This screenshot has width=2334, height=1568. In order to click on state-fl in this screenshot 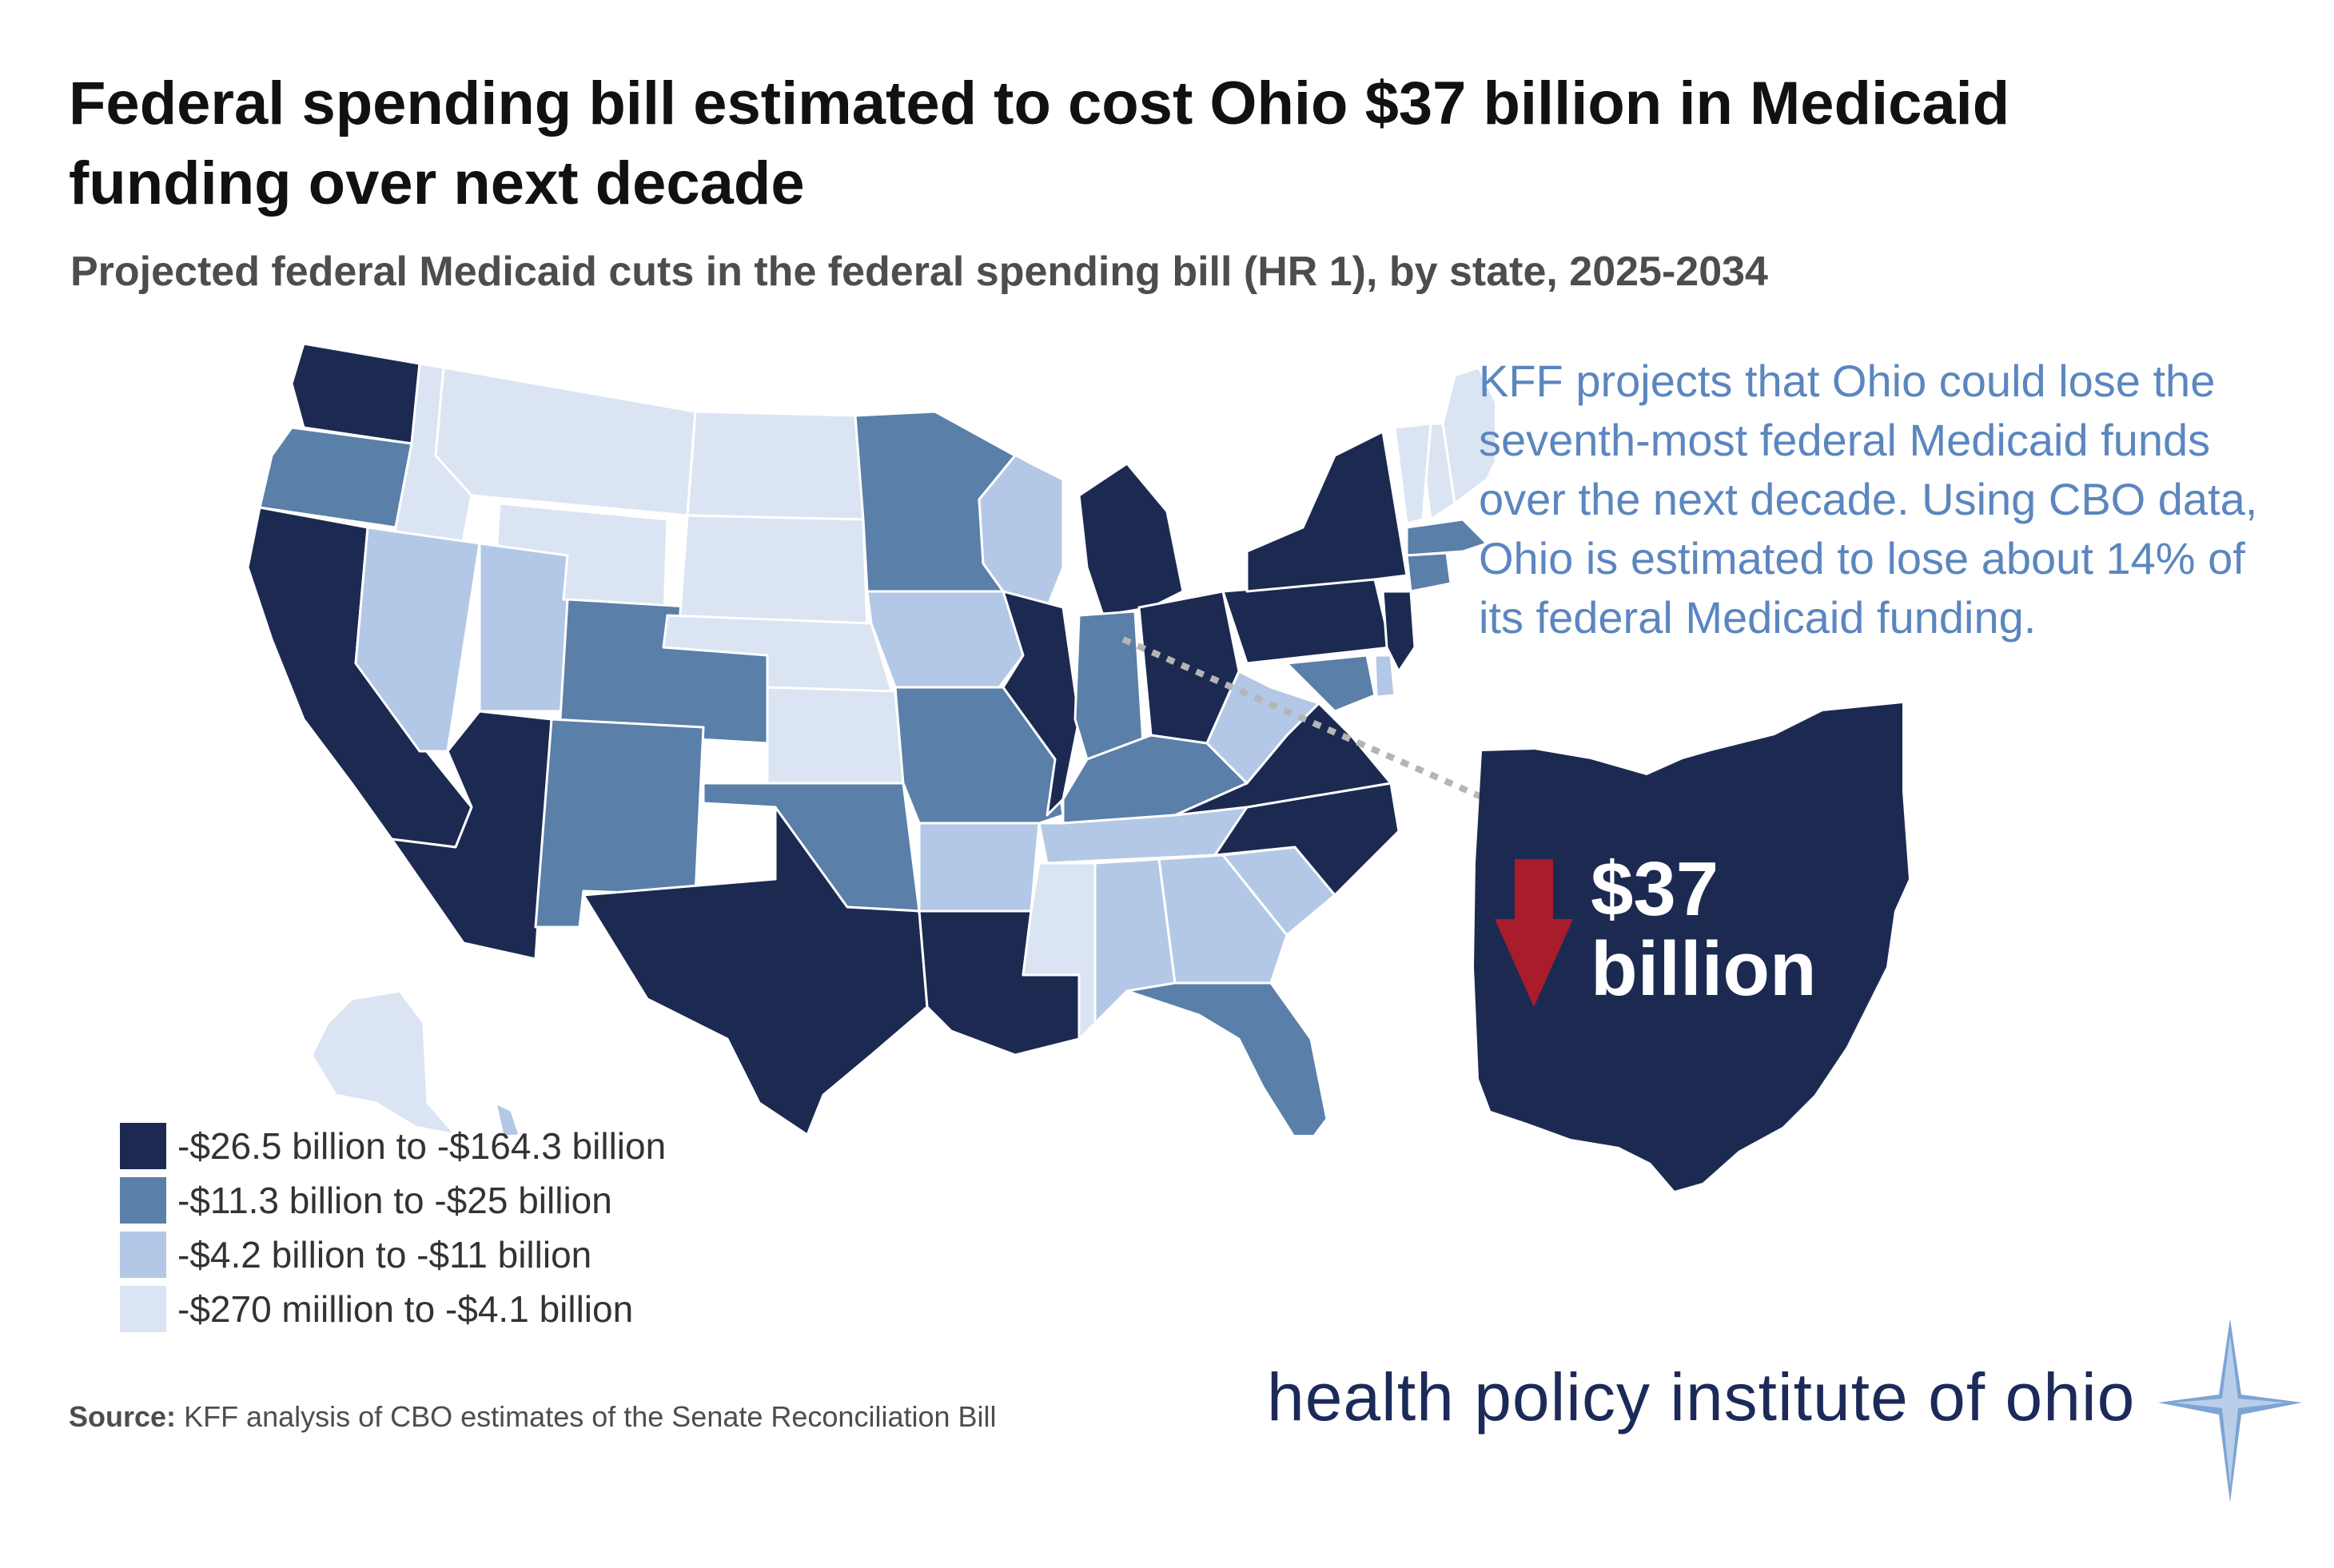, I will do `click(1226, 1058)`.